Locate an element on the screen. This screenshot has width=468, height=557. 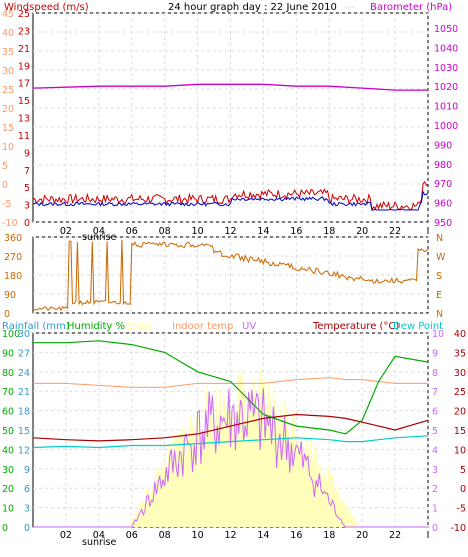
baro-tick: 960 is located at coordinates (443, 204).